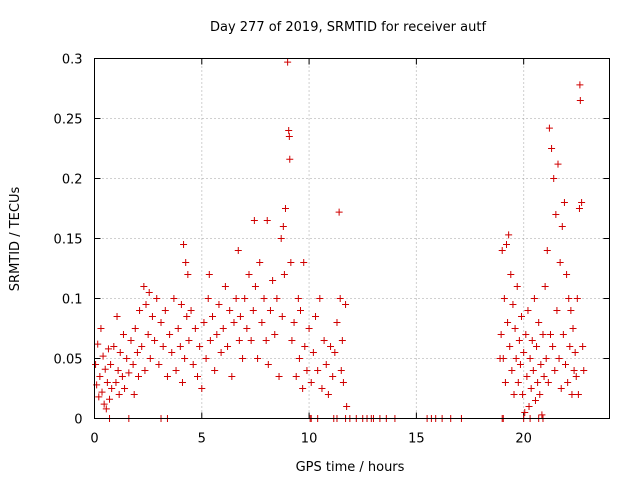 The image size is (640, 480). What do you see at coordinates (68, 120) in the screenshot?
I see `y-tick-label: 0.25` at bounding box center [68, 120].